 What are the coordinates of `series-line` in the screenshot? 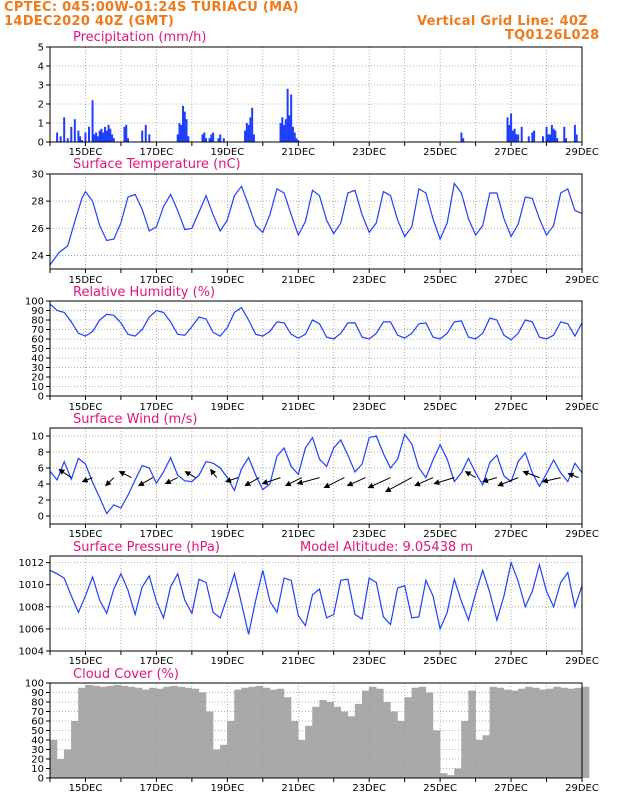 It's located at (316, 474).